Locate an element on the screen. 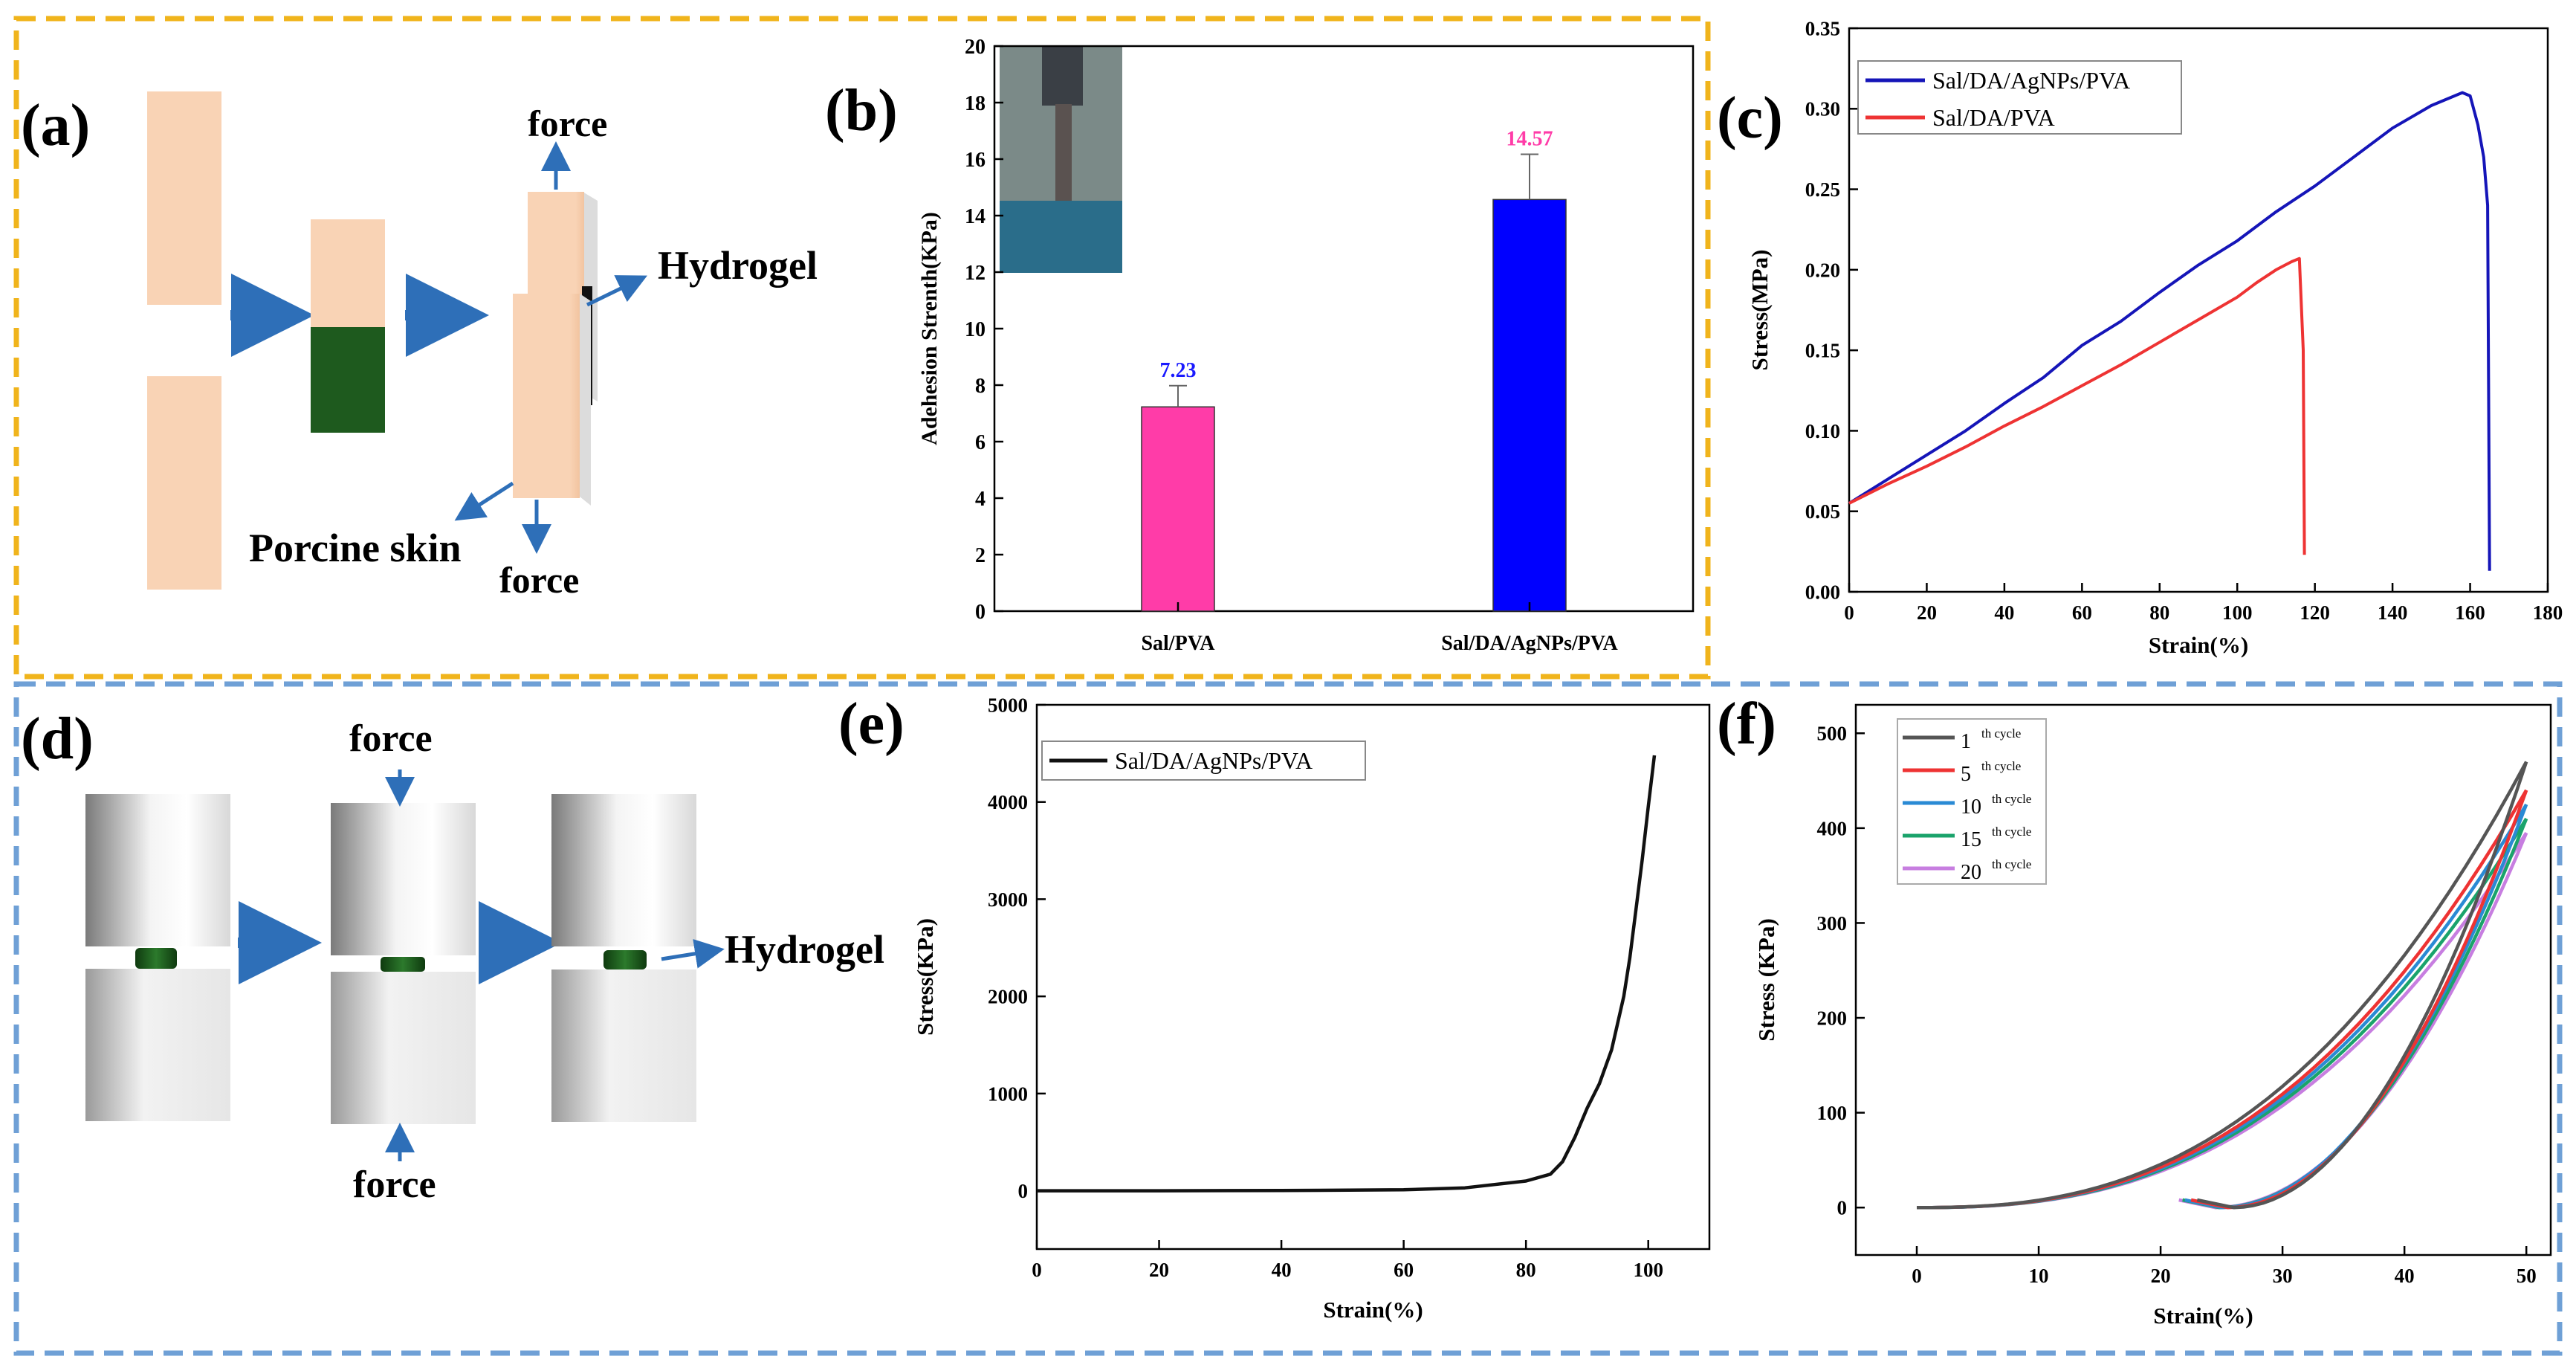 Image resolution: width=2576 pixels, height=1368 pixels. legend: Sal/DA/AgNPs/PVA is located at coordinates (1204, 761).